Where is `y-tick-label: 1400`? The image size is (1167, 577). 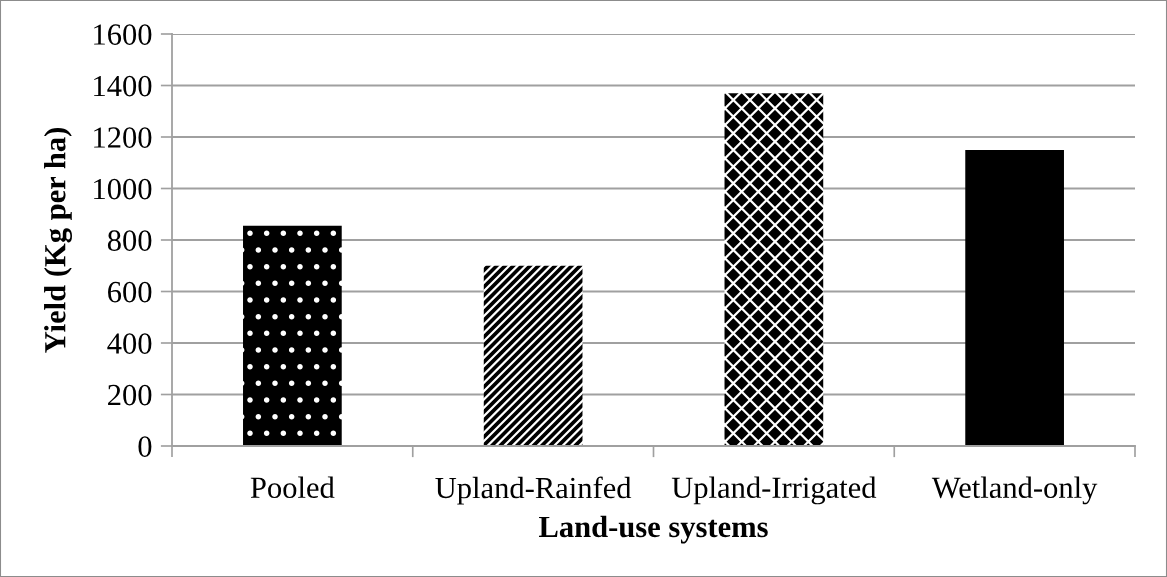 y-tick-label: 1400 is located at coordinates (123, 86).